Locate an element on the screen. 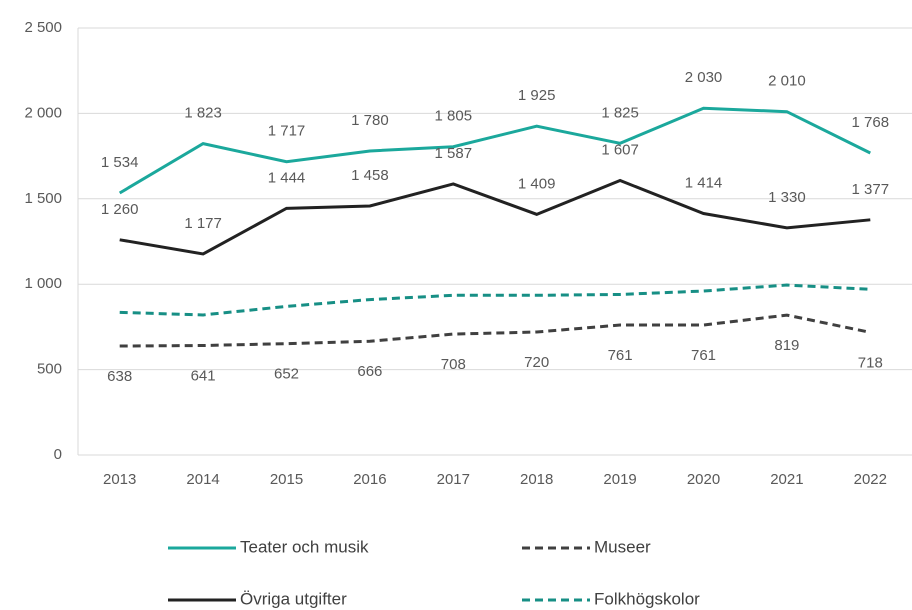  value-label: 1 409 is located at coordinates (537, 183).